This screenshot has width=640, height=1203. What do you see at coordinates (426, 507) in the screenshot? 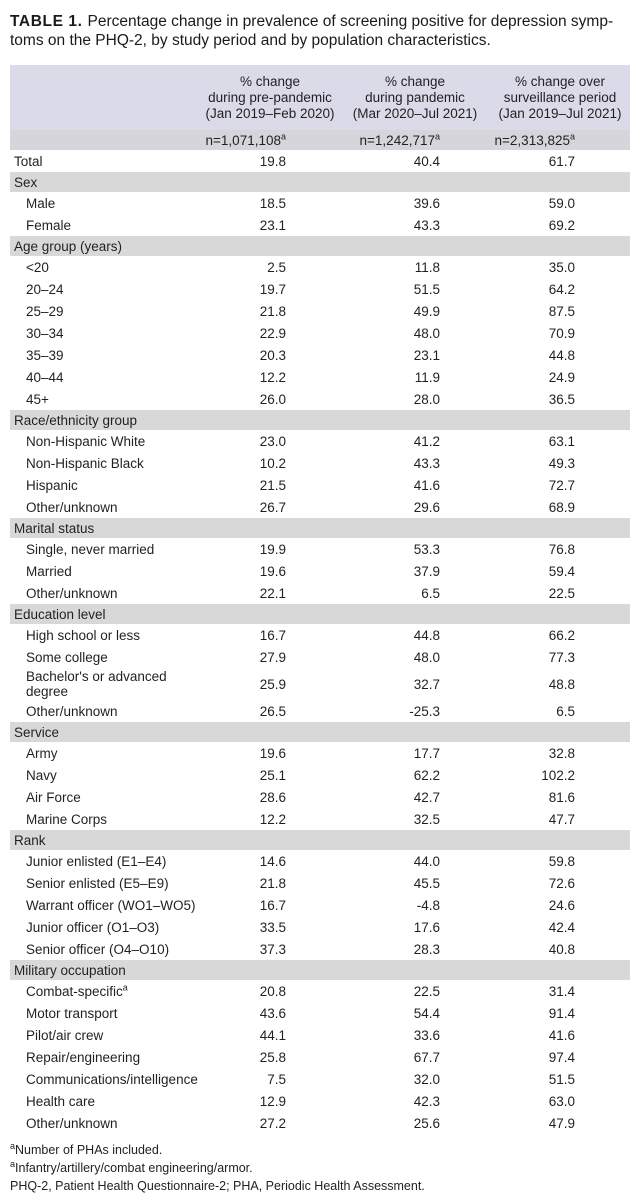
I see `value-cell: 29.6` at bounding box center [426, 507].